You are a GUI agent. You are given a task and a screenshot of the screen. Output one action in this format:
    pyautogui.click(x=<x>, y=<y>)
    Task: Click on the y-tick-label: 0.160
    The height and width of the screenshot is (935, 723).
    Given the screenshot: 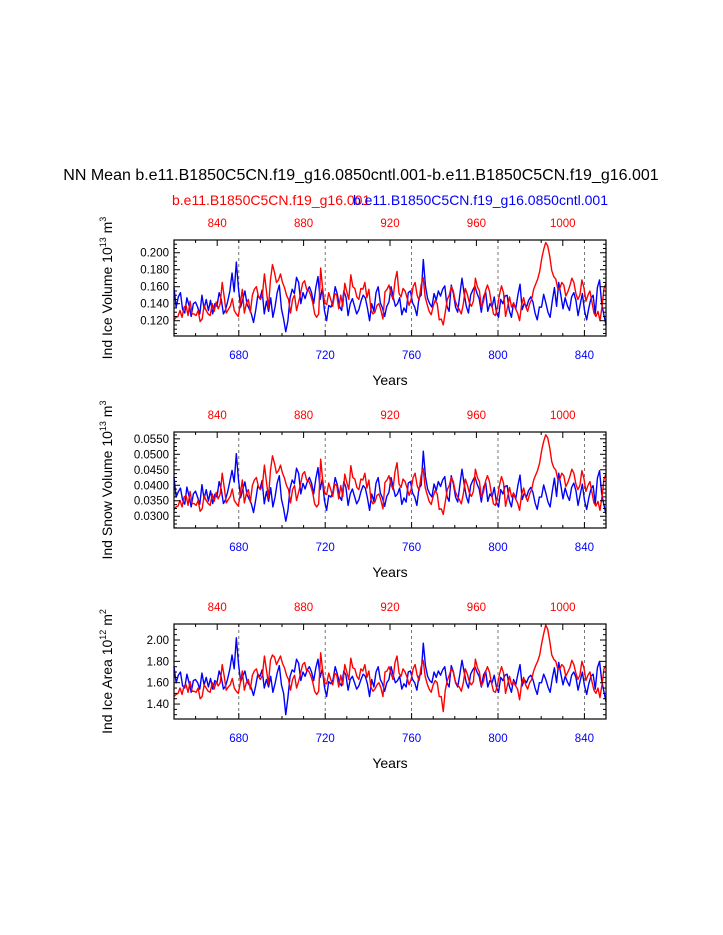 What is the action you would take?
    pyautogui.click(x=154, y=288)
    